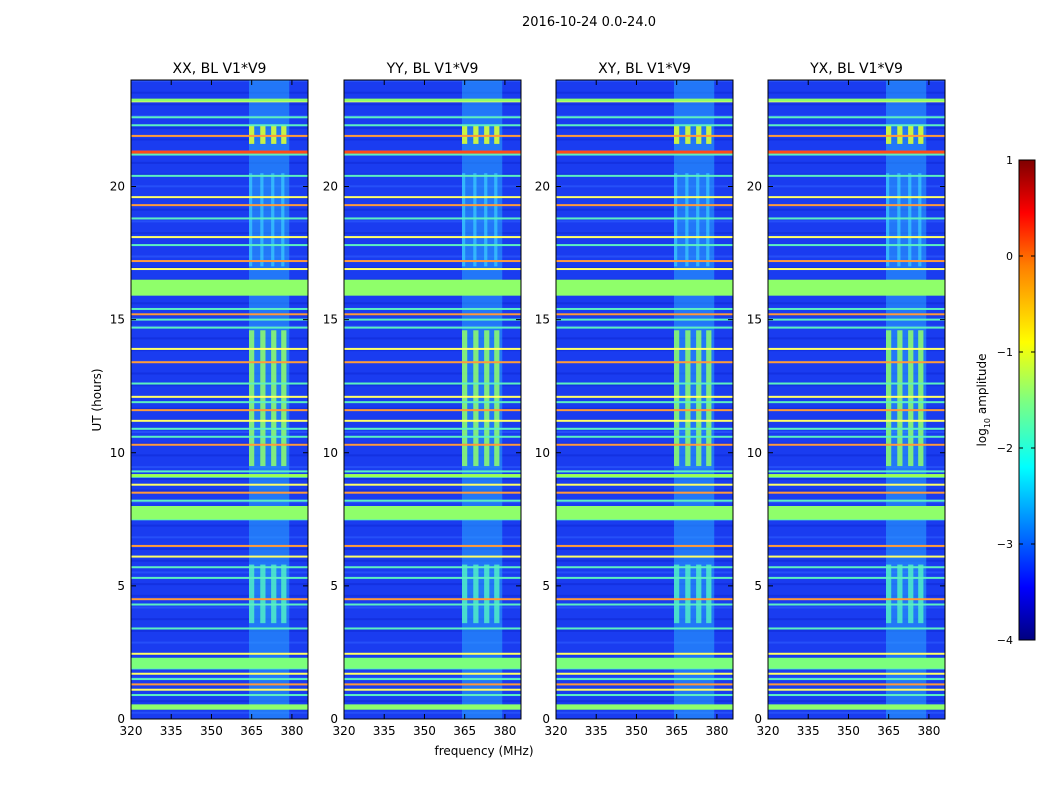  What do you see at coordinates (220, 69) in the screenshot?
I see `panel-title: XX, BL V1*V9` at bounding box center [220, 69].